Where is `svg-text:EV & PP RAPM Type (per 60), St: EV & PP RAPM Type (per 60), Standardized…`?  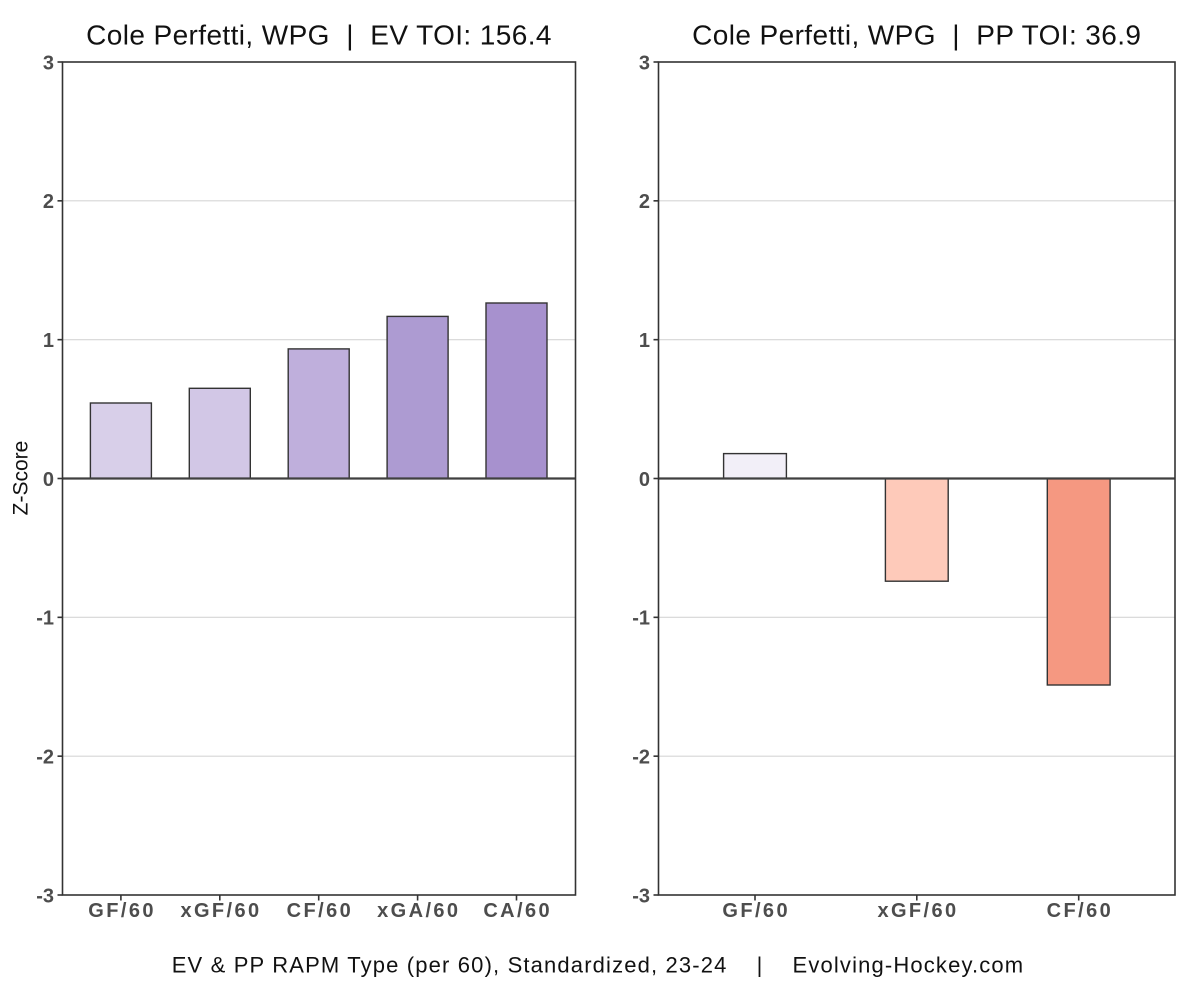
svg-text:EV & PP RAPM Type (per 60), St: EV & PP RAPM Type (per 60), Standardized… is located at coordinates (598, 965).